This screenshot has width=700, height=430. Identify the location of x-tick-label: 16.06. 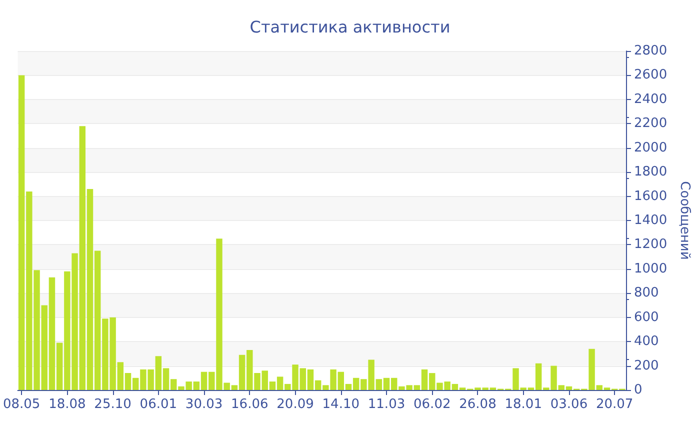
(249, 404).